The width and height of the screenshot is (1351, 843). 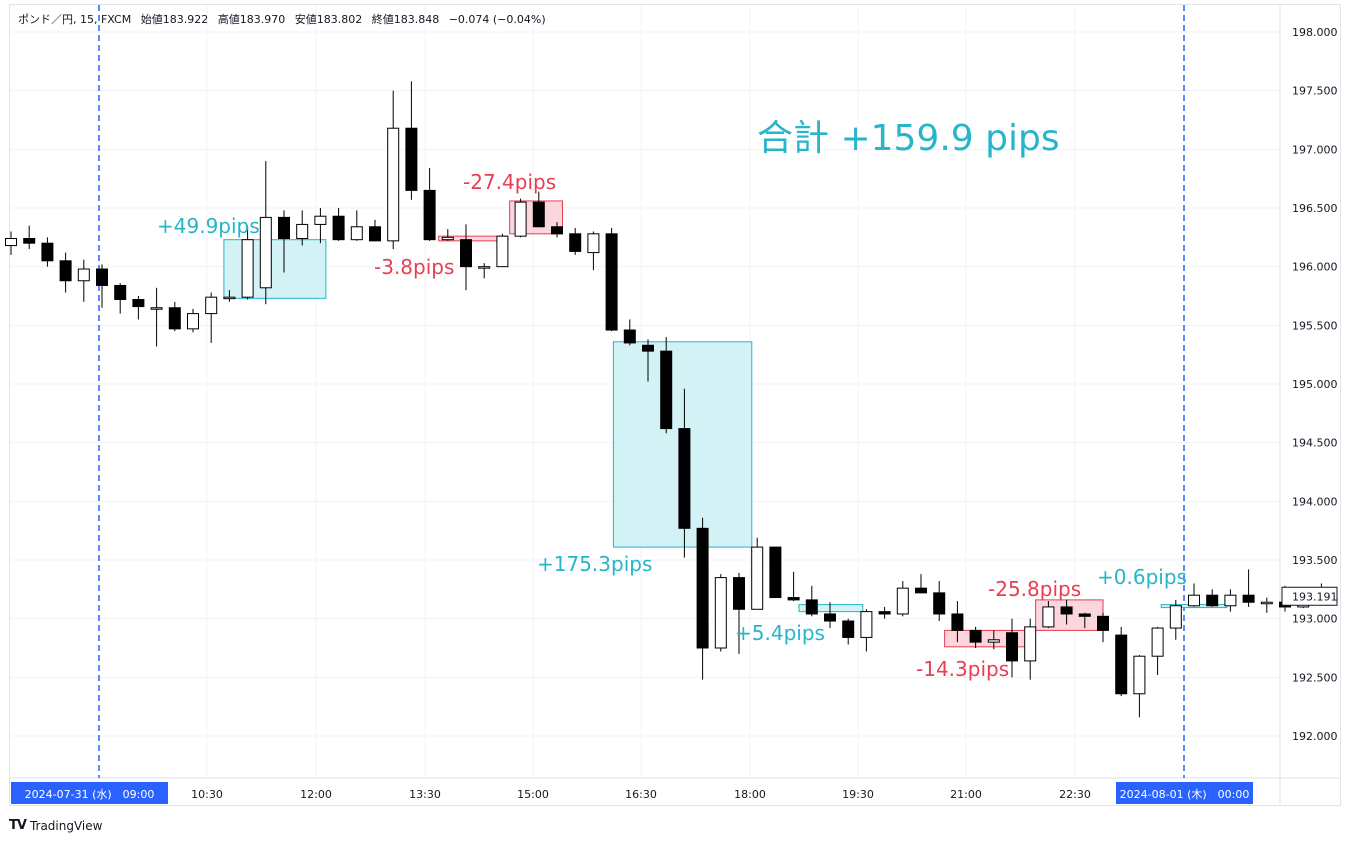 I want to click on x-tick-label: 18:00, so click(x=750, y=794).